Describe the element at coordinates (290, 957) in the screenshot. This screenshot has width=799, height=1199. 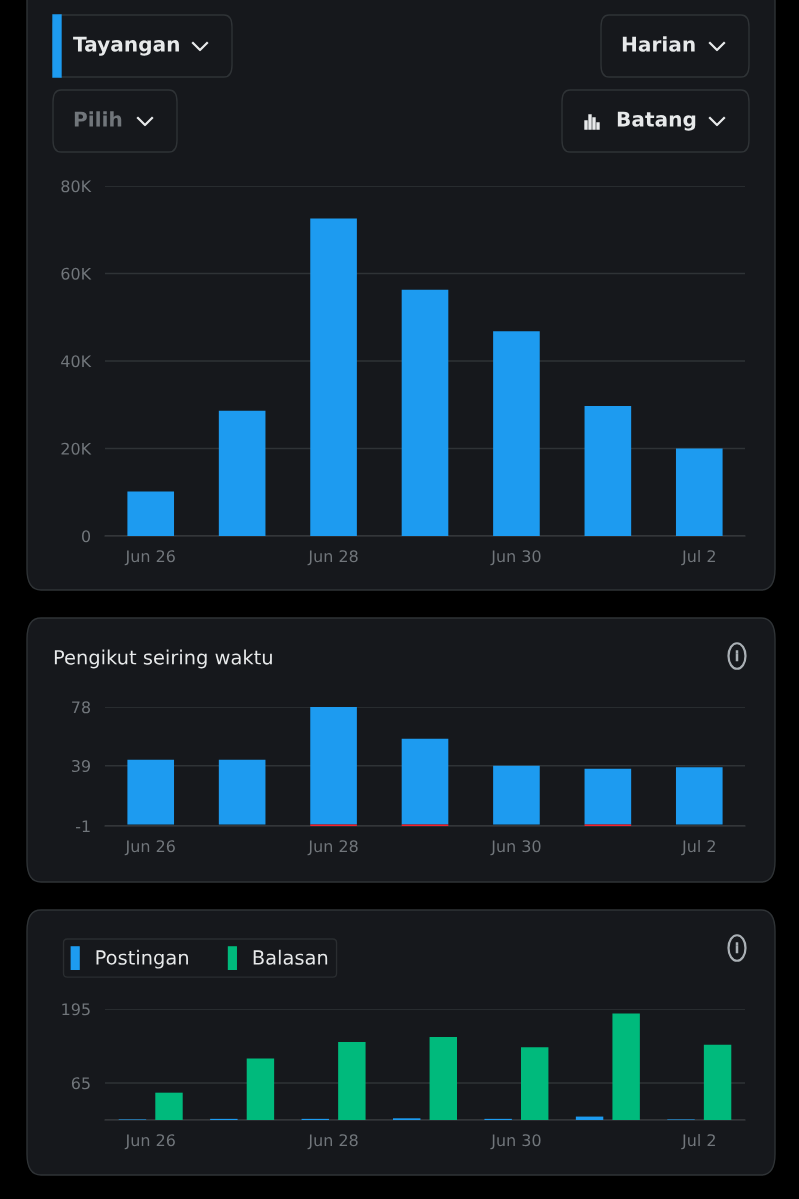
I see `legend-label: Balasan` at that location.